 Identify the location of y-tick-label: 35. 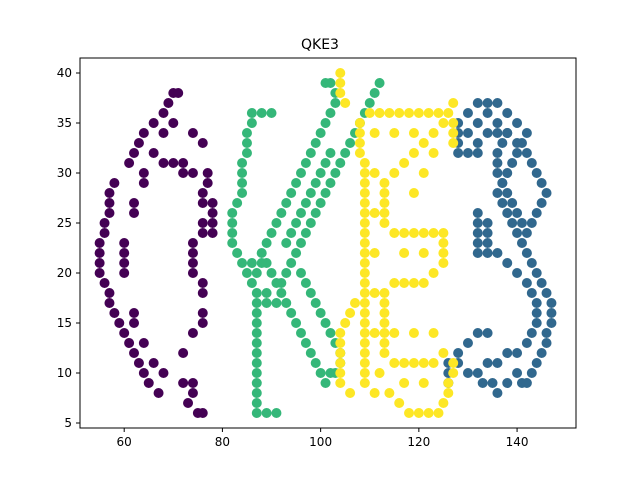
(64, 123).